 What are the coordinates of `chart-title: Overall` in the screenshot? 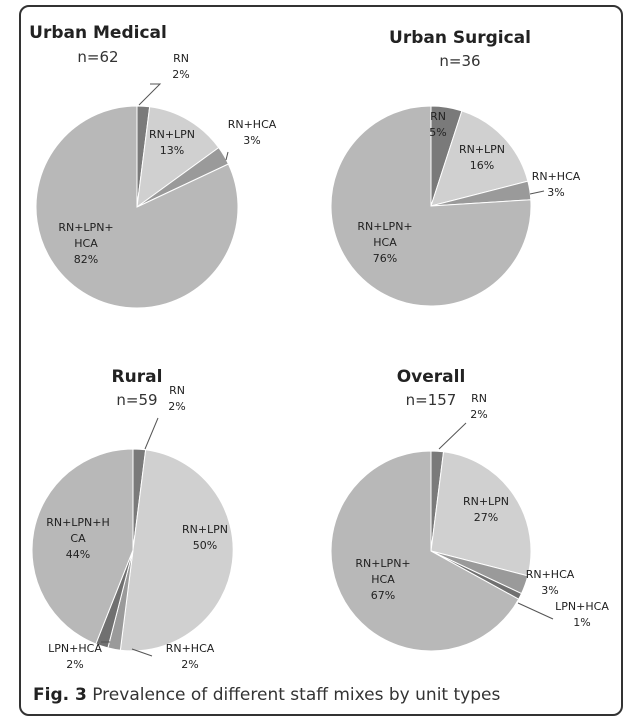 It's located at (431, 377).